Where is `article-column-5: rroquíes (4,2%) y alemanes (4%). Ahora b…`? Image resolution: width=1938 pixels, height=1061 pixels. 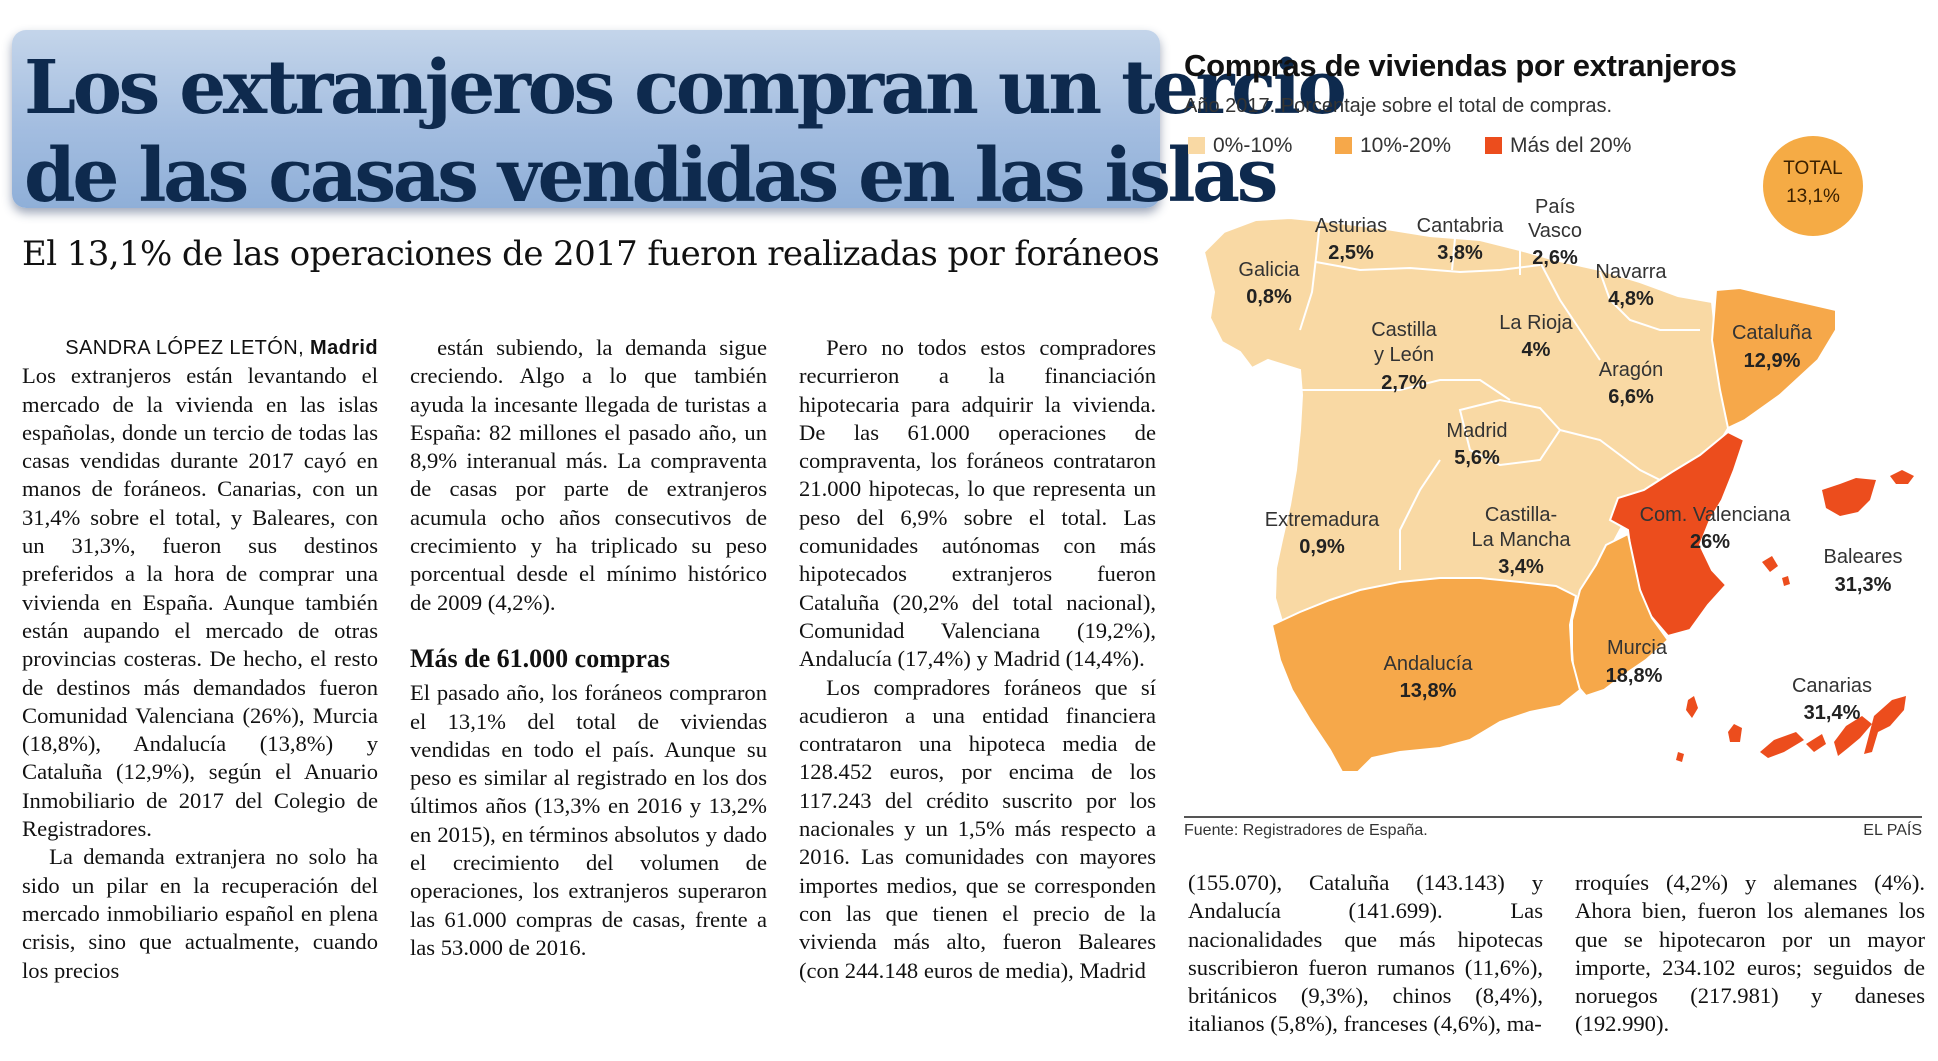
article-column-5: rroquíes (4,2%) y alemanes (4%). Ahora b… is located at coordinates (1750, 954).